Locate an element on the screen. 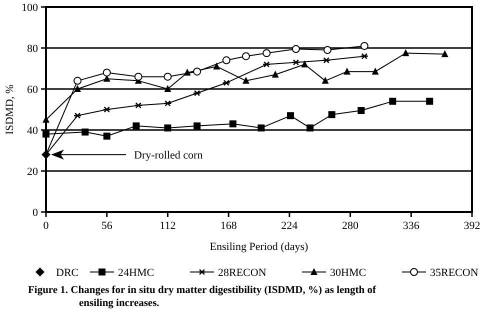 This screenshot has width=485, height=322. y-tick-label: 40 is located at coordinates (32, 131).